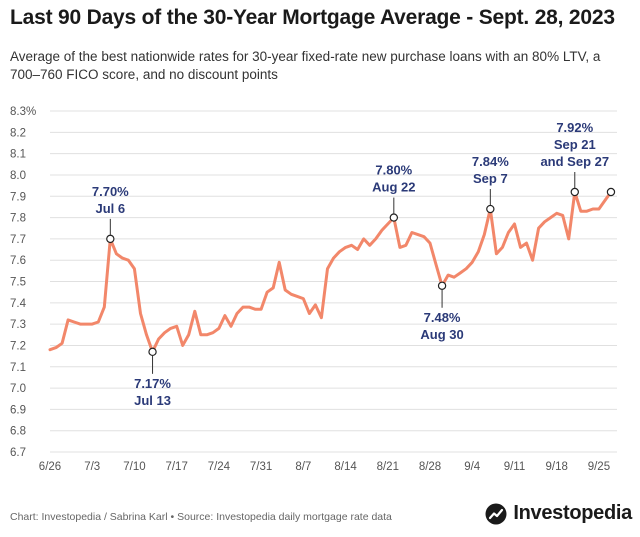 Image resolution: width=640 pixels, height=537 pixels. What do you see at coordinates (152, 383) in the screenshot?
I see `annotation-label: 7.17%` at bounding box center [152, 383].